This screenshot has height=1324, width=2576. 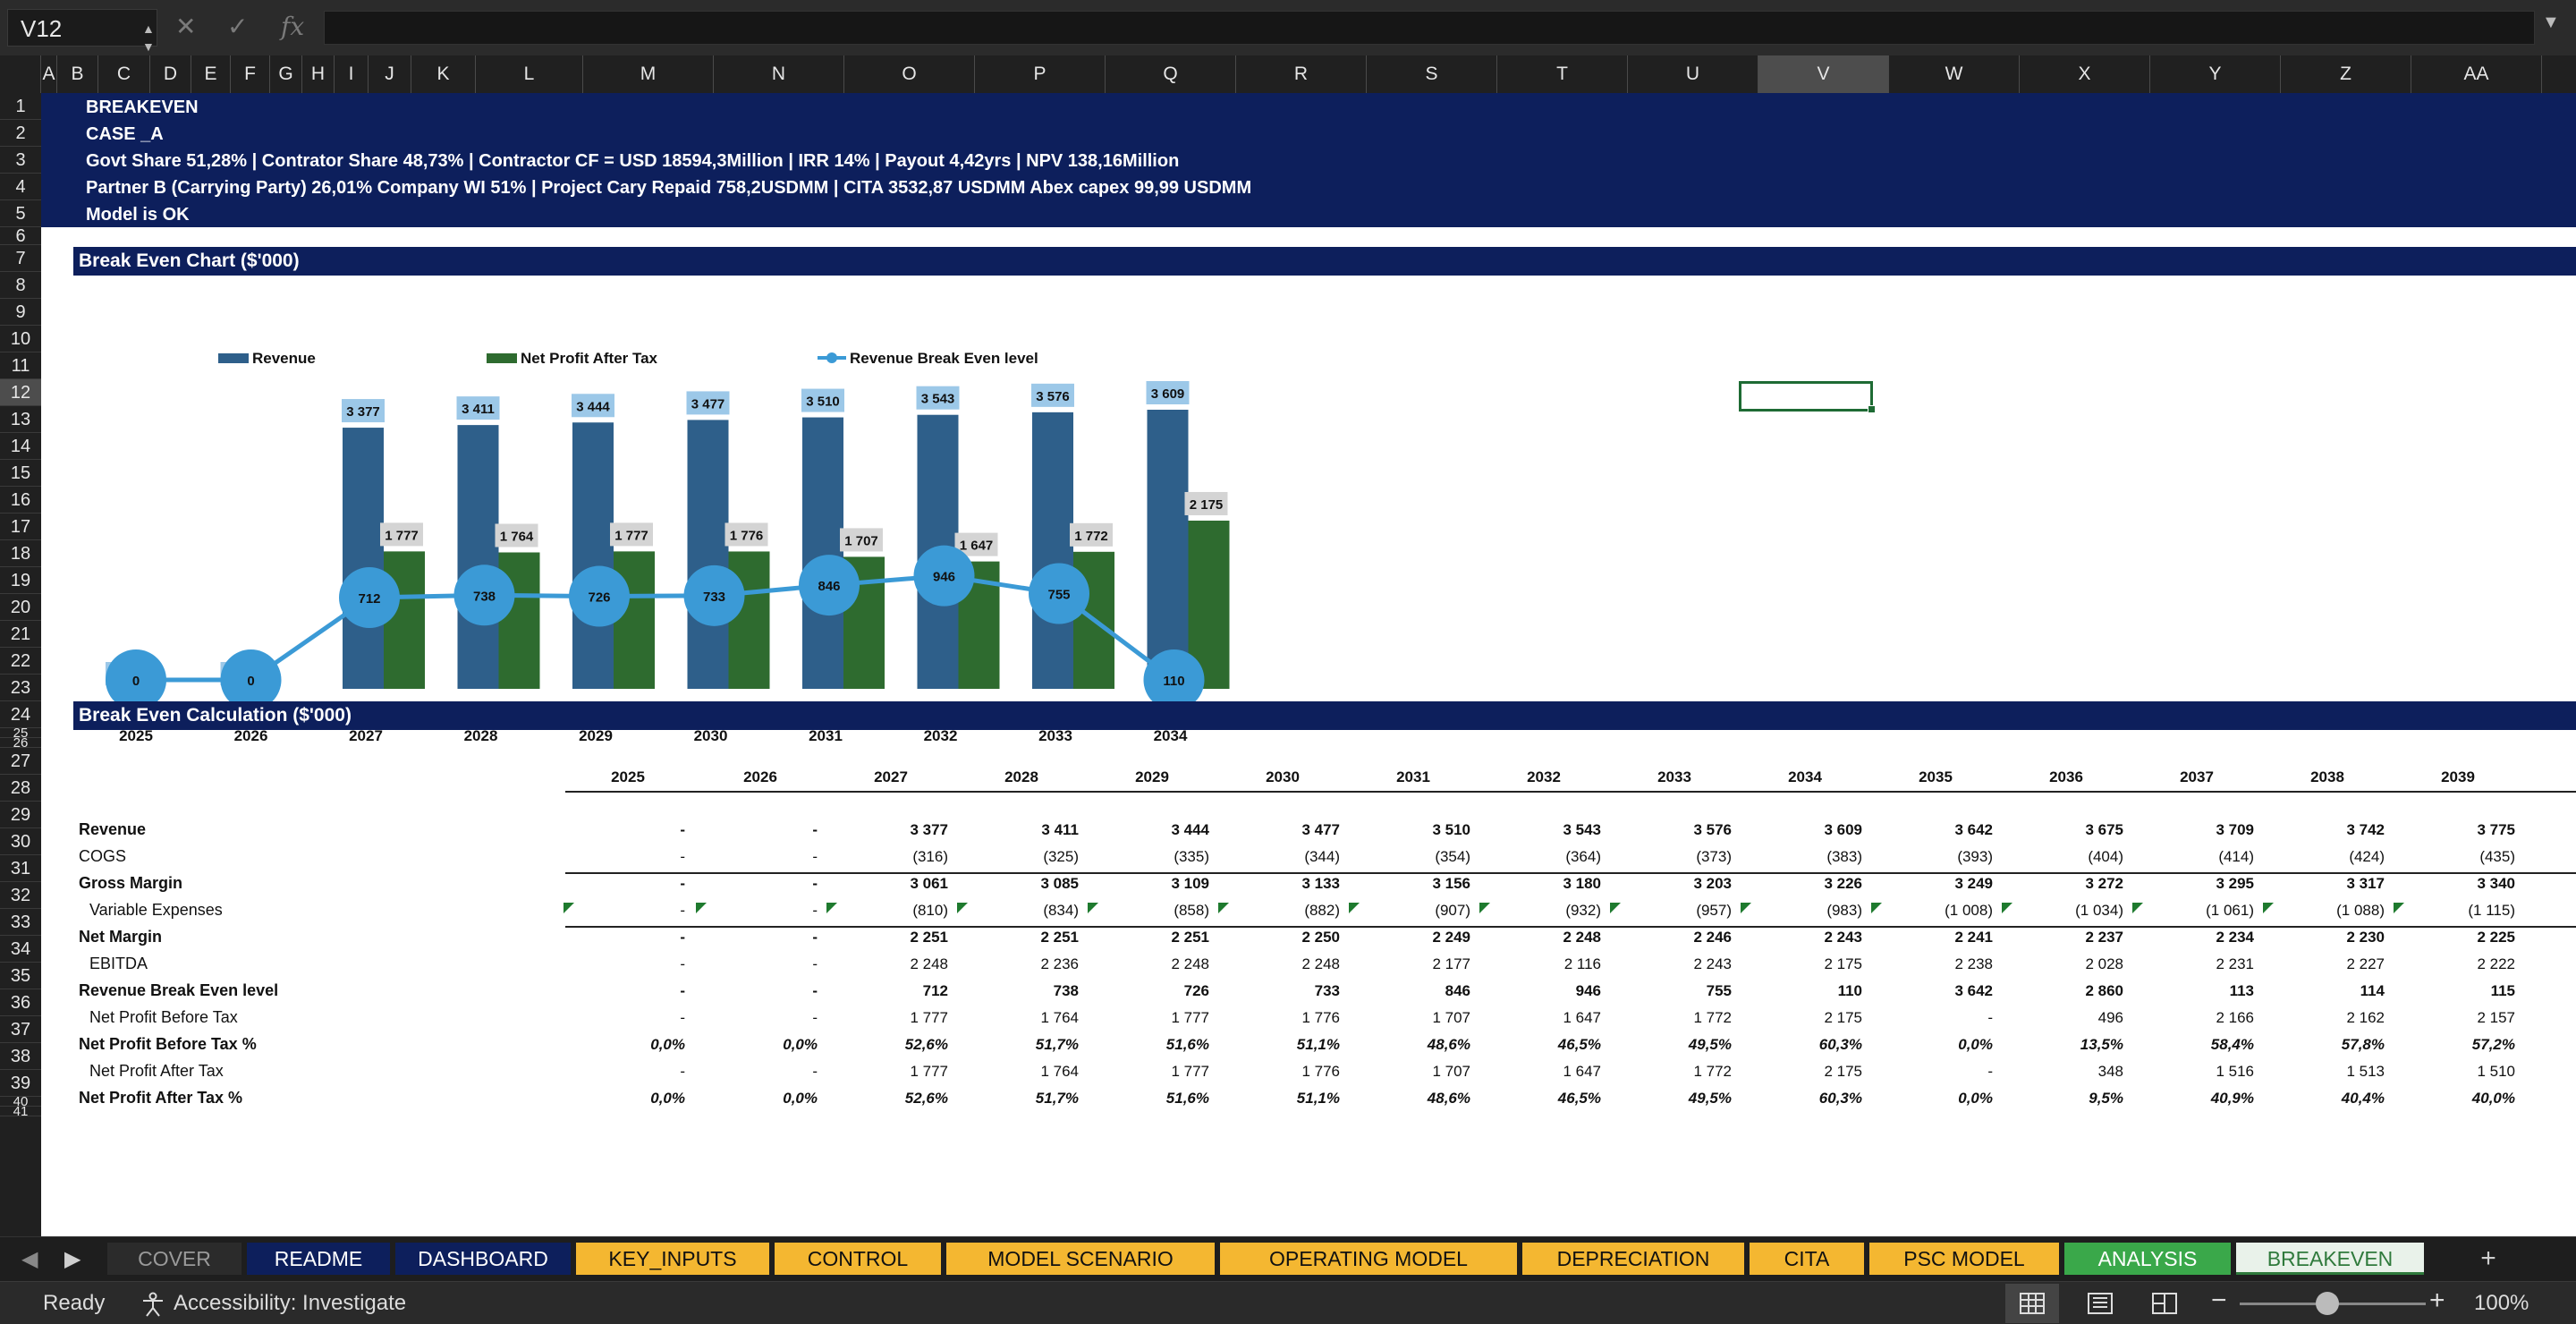 What do you see at coordinates (1582, 937) in the screenshot?
I see `table-cell: 2 248` at bounding box center [1582, 937].